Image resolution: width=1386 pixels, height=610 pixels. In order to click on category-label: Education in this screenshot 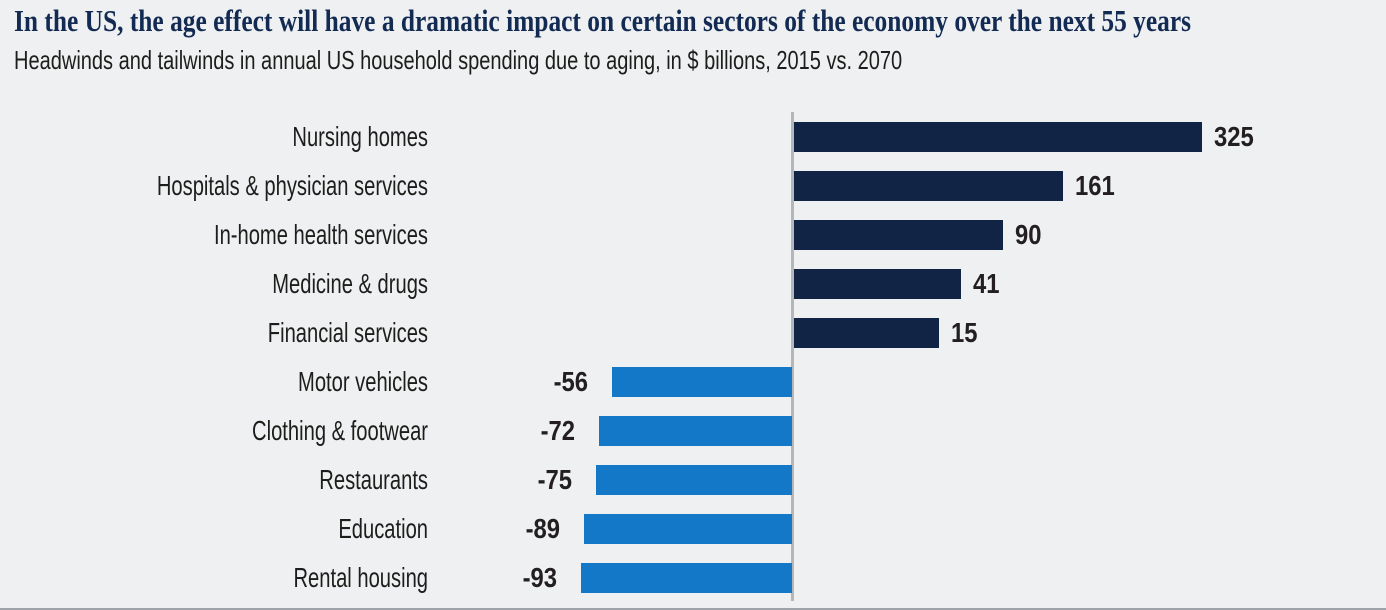, I will do `click(383, 528)`.